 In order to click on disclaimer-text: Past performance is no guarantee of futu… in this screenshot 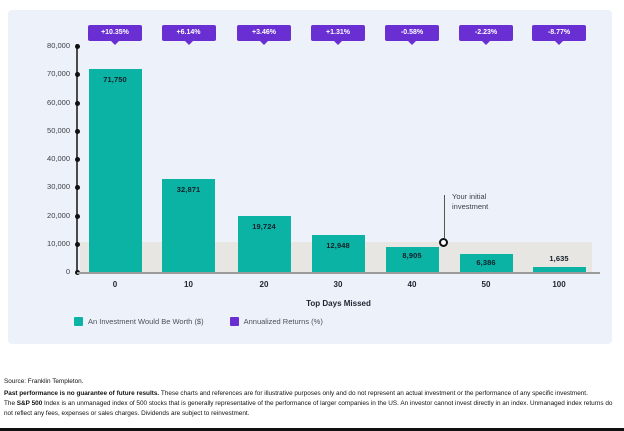, I will do `click(312, 404)`.